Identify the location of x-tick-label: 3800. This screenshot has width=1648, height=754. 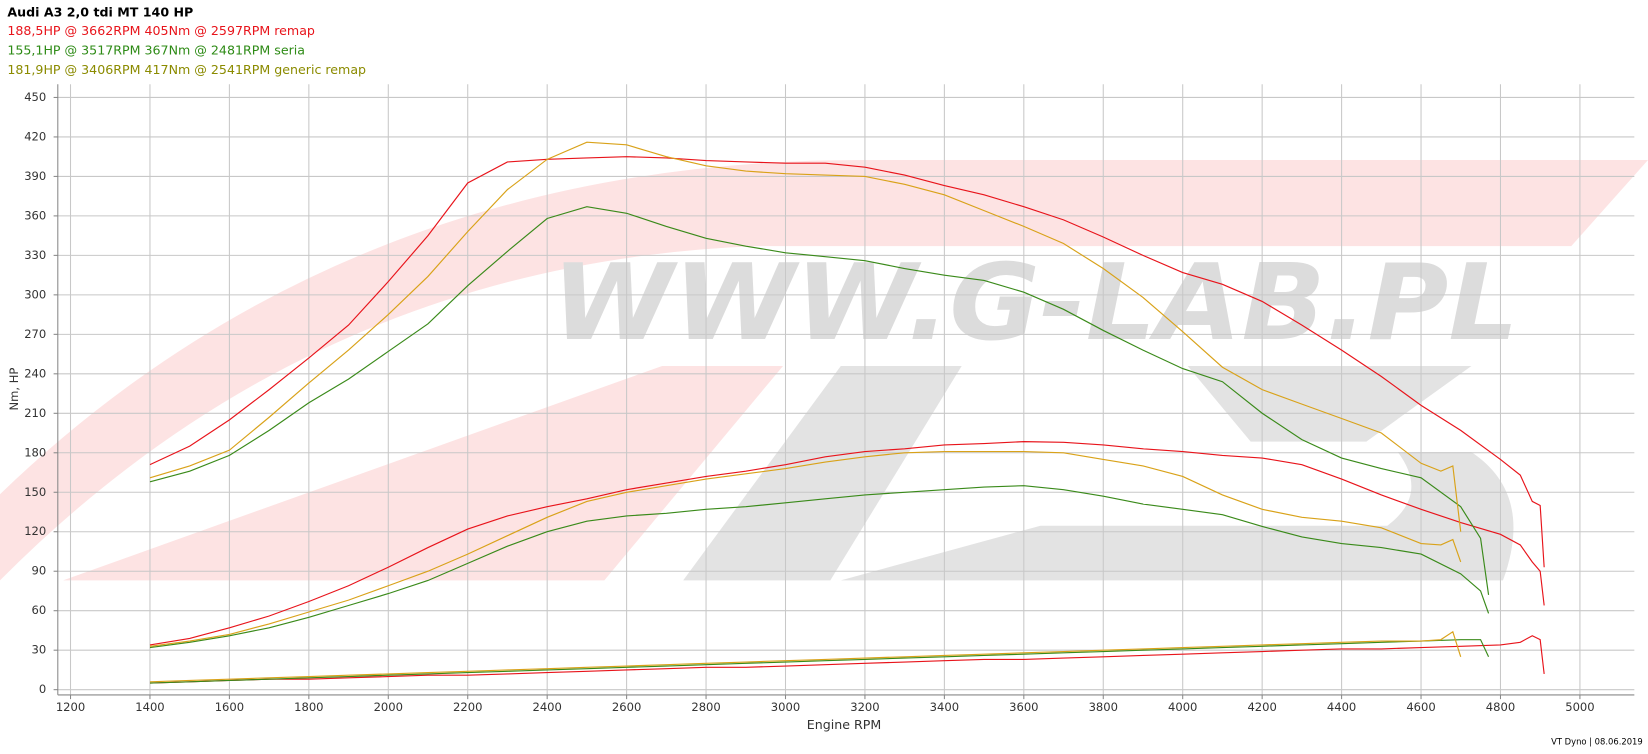
(1103, 707).